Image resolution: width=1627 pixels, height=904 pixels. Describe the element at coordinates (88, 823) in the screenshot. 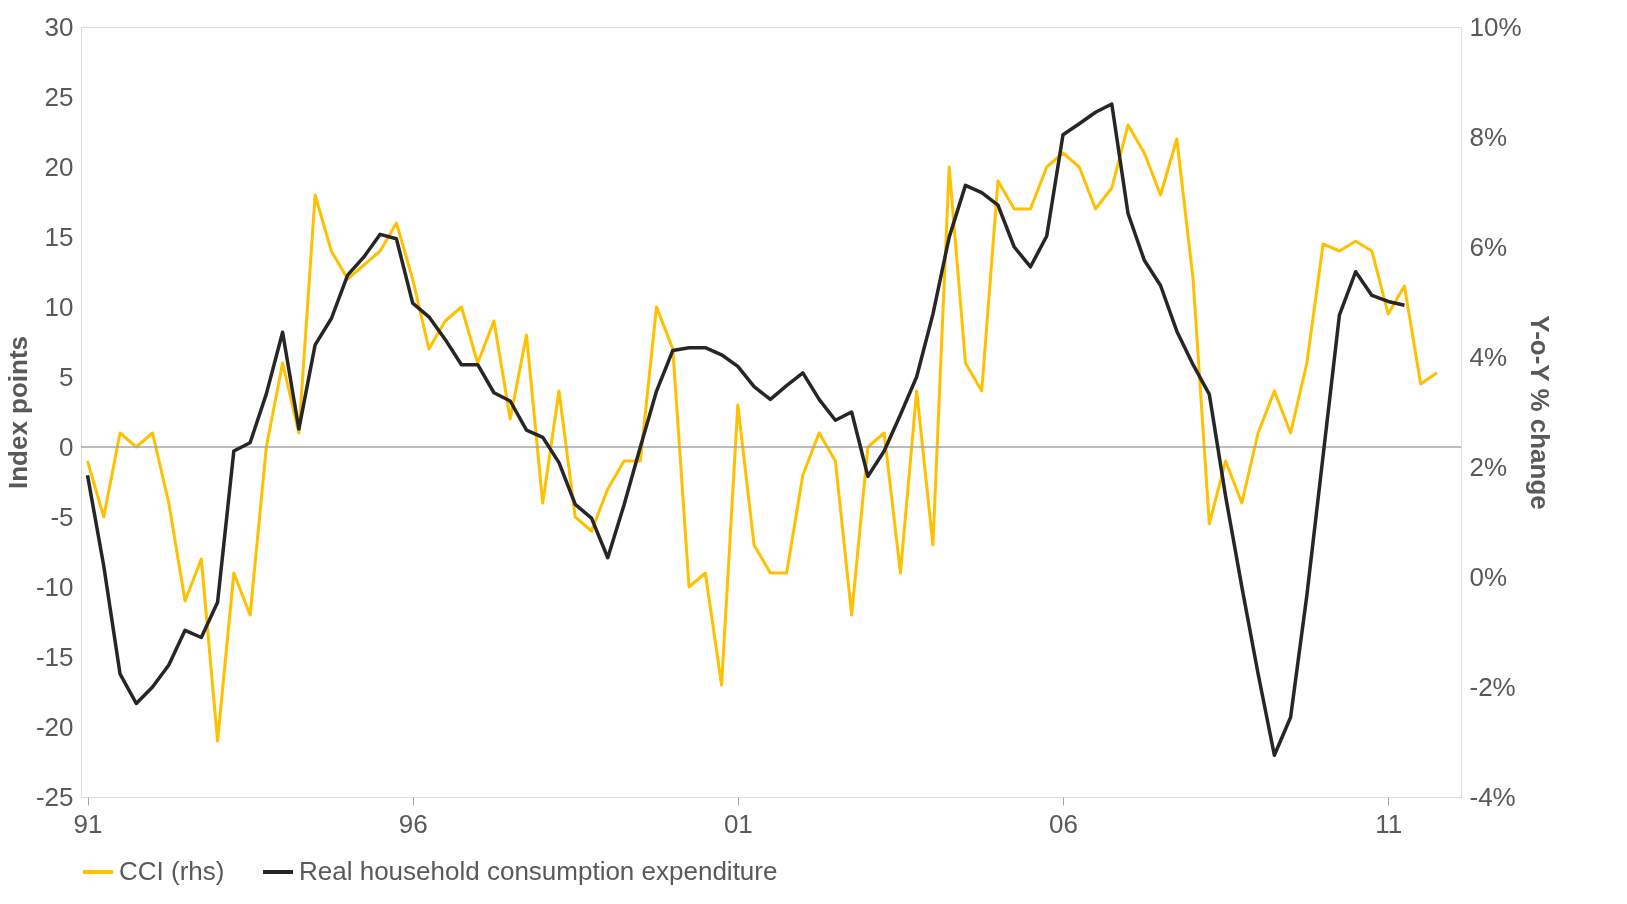

I see `x-tick-label: 91` at that location.